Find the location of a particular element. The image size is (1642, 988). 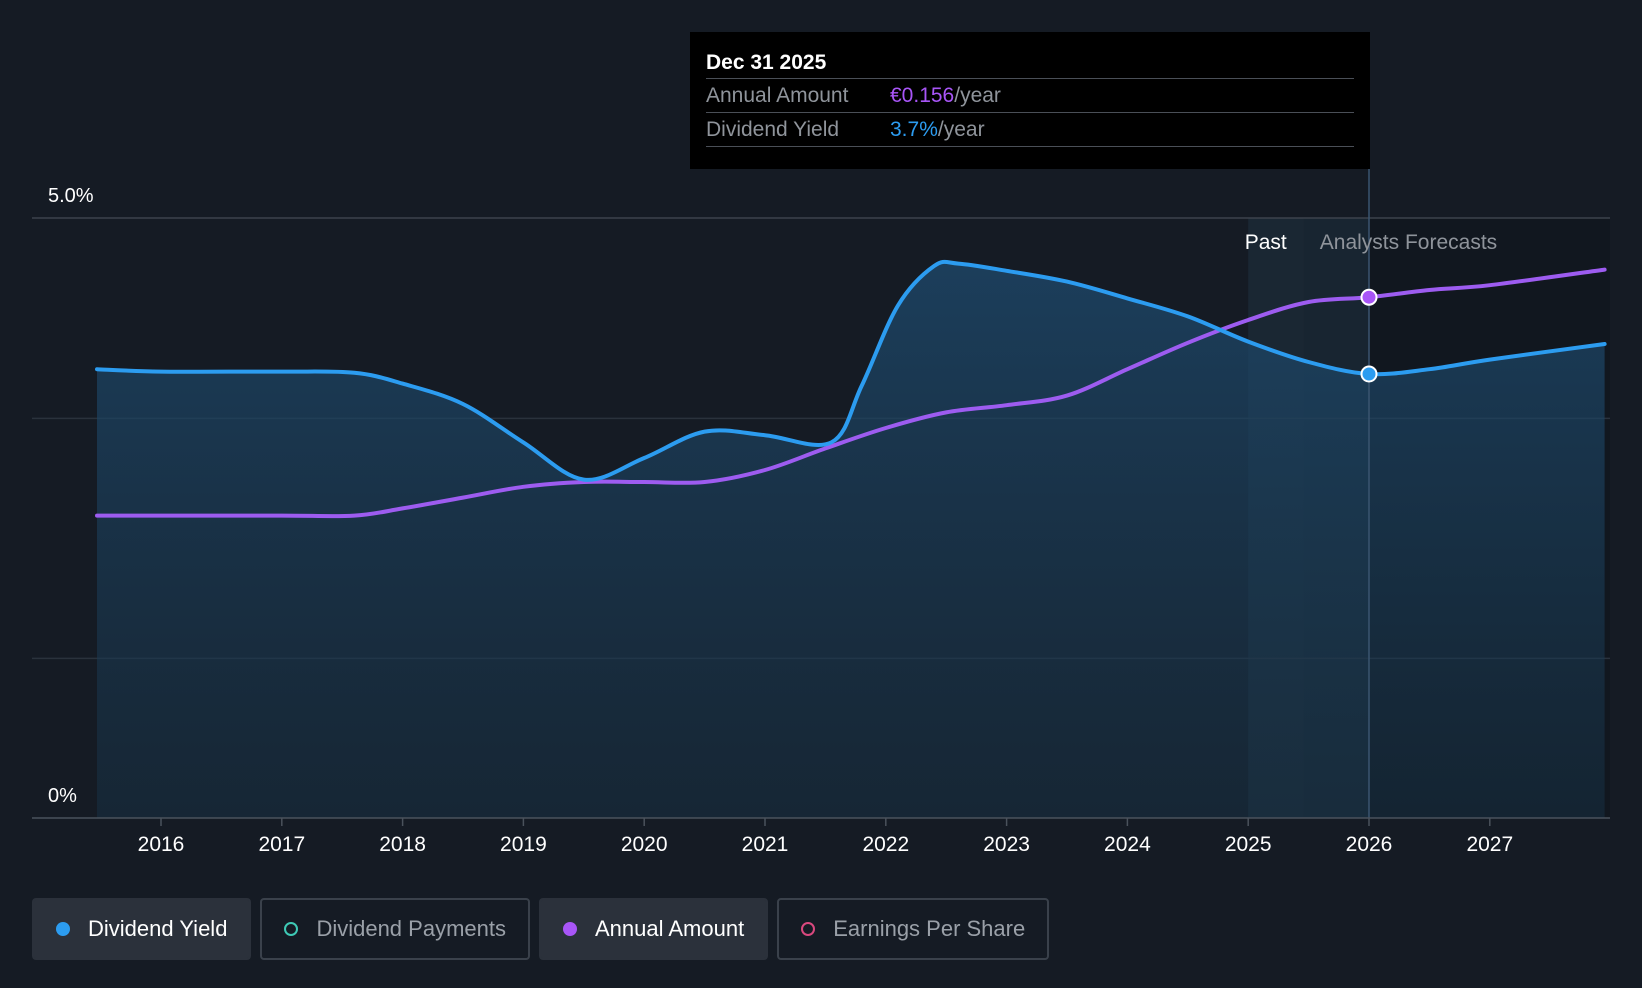

tooltip-value: €0.156 is located at coordinates (922, 95).